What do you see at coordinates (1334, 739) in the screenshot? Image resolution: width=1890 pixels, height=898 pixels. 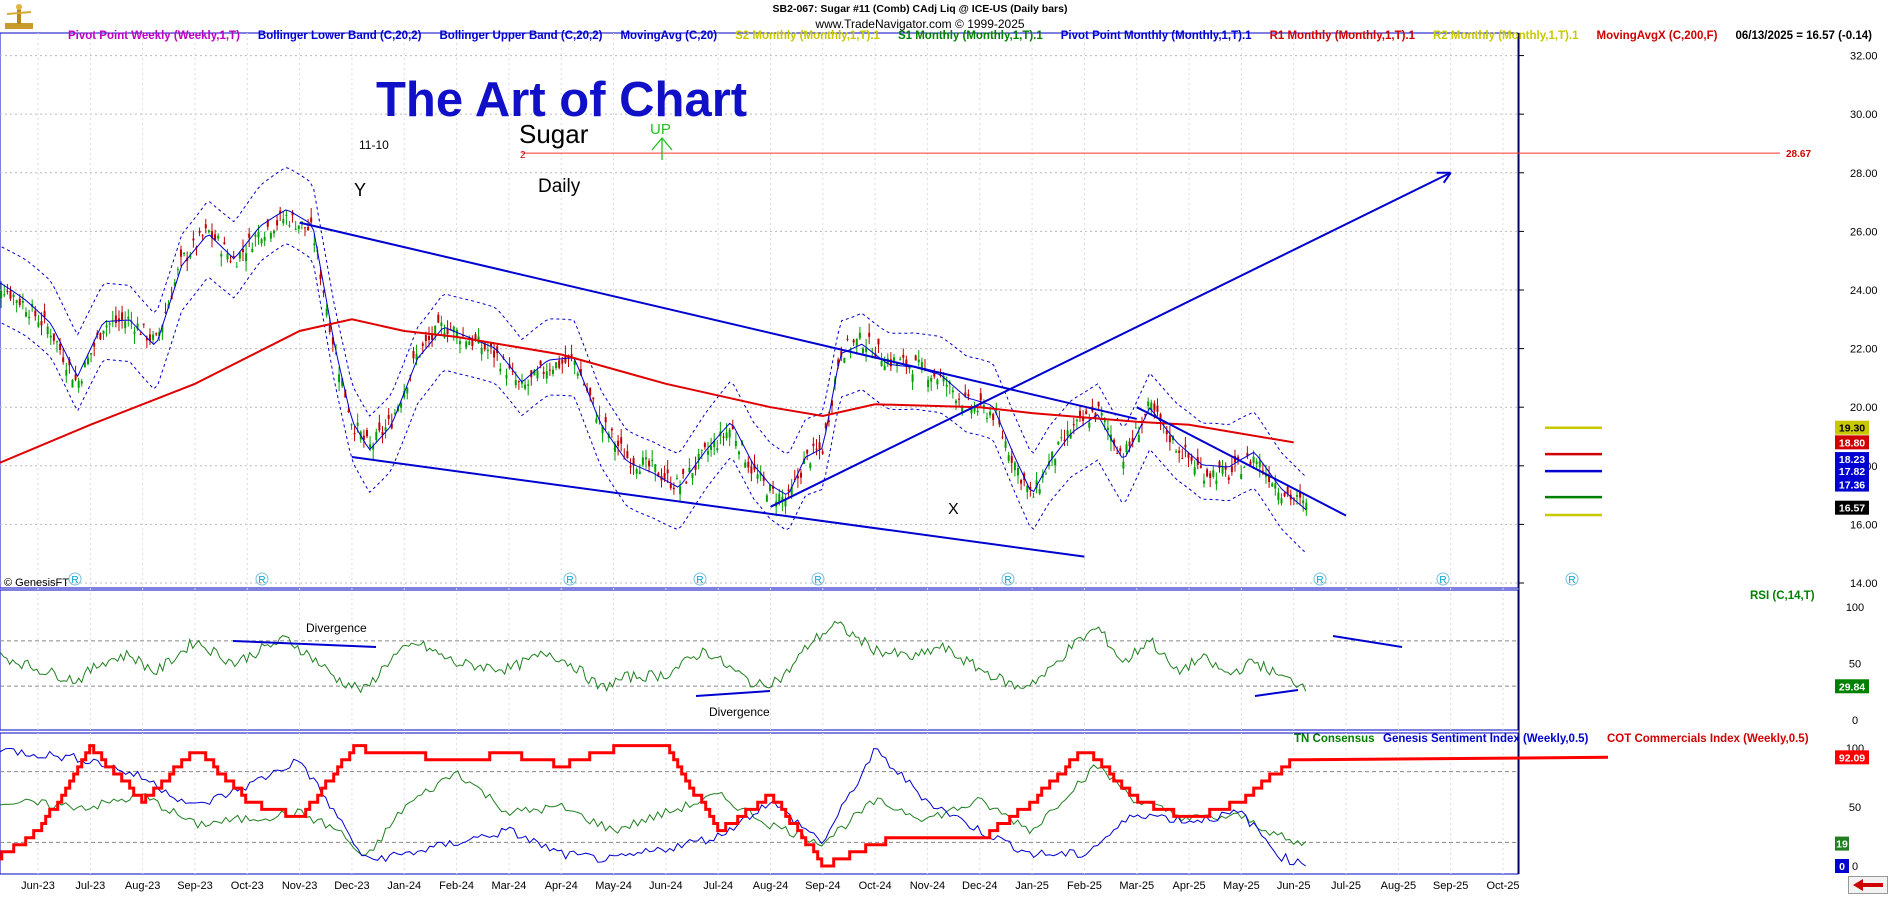 I see `tn-consensus-title: TN Consensus` at bounding box center [1334, 739].